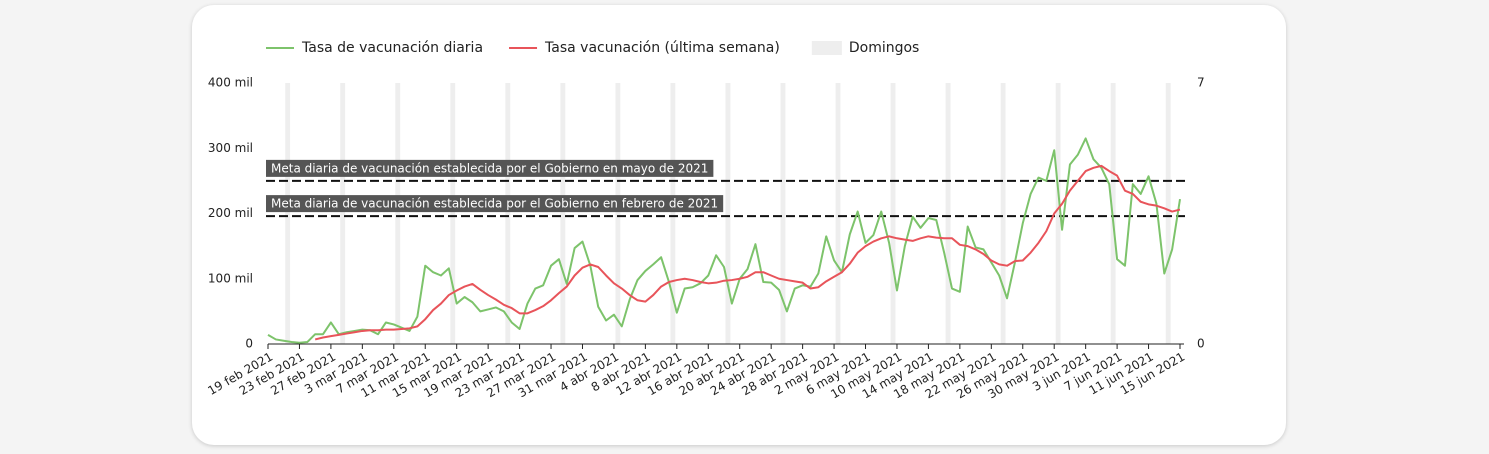  Describe the element at coordinates (884, 48) in the screenshot. I see `legend-label: Domingos` at that location.